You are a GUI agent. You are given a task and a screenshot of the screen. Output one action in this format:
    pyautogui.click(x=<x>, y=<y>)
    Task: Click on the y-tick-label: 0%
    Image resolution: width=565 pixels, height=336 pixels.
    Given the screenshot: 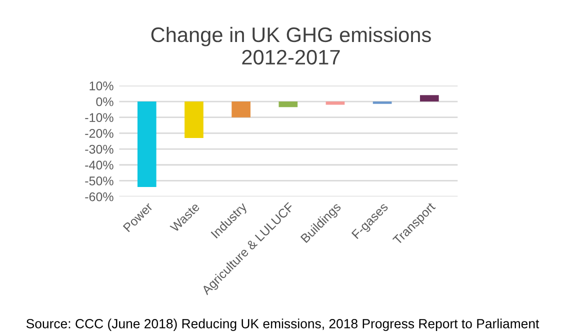 What is the action you would take?
    pyautogui.click(x=105, y=101)
    